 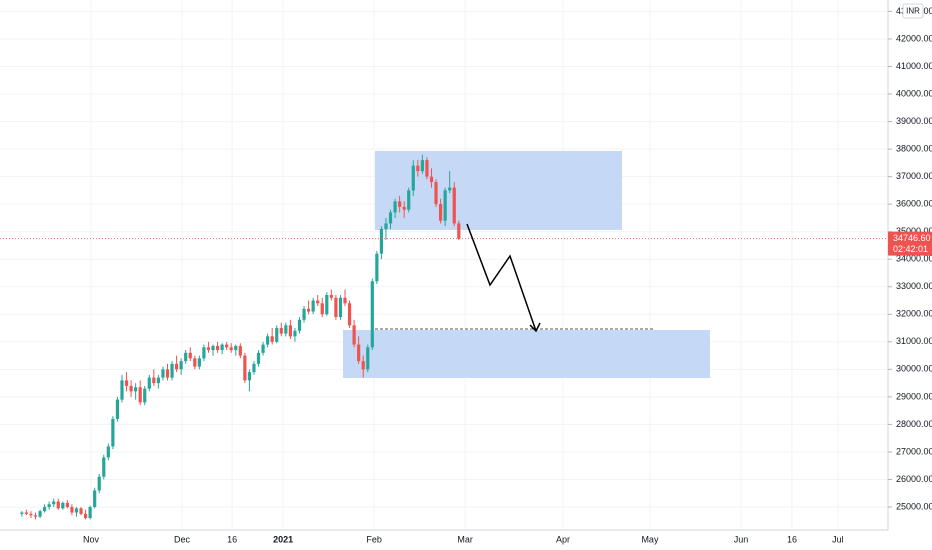 What do you see at coordinates (465, 539) in the screenshot?
I see `x-tick-label: Mar` at bounding box center [465, 539].